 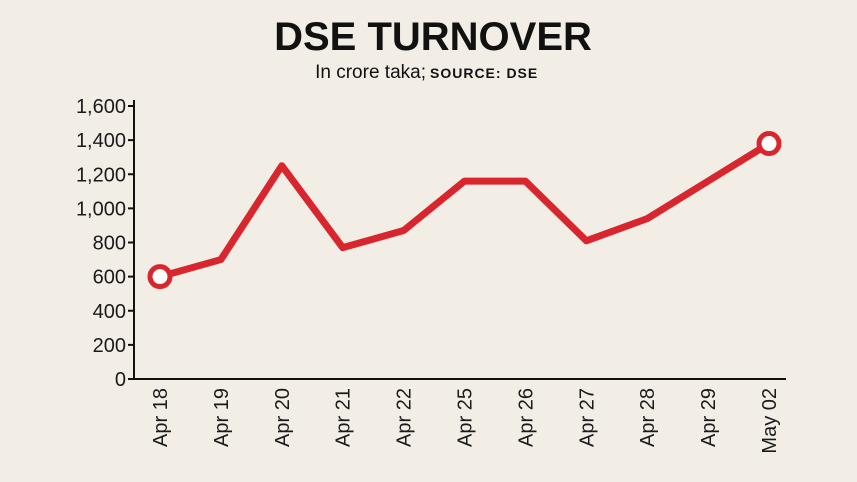 I want to click on y-tick-label: 0, so click(x=120, y=380).